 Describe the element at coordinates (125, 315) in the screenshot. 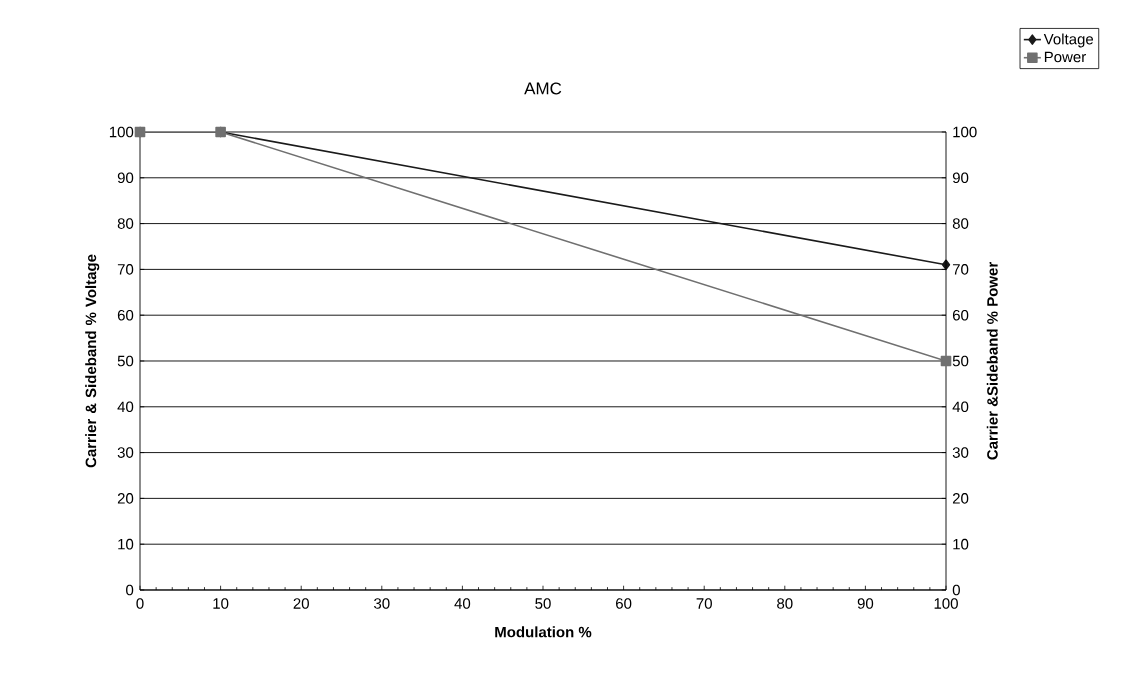

I see `y-tick-label: 60` at that location.